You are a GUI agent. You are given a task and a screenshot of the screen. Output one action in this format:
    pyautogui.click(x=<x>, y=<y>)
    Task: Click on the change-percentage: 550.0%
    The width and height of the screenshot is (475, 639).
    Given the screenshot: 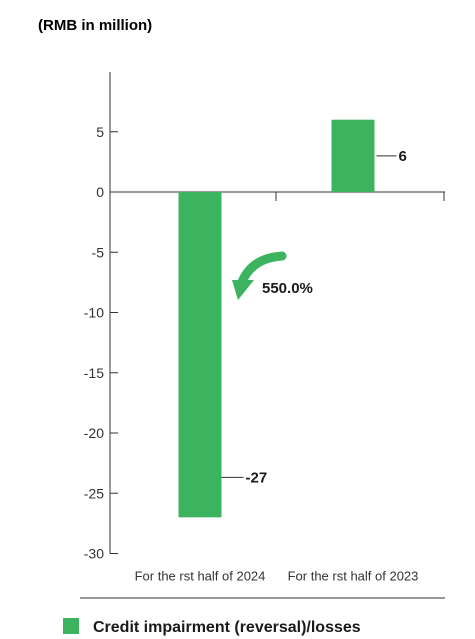 What is the action you would take?
    pyautogui.click(x=287, y=288)
    